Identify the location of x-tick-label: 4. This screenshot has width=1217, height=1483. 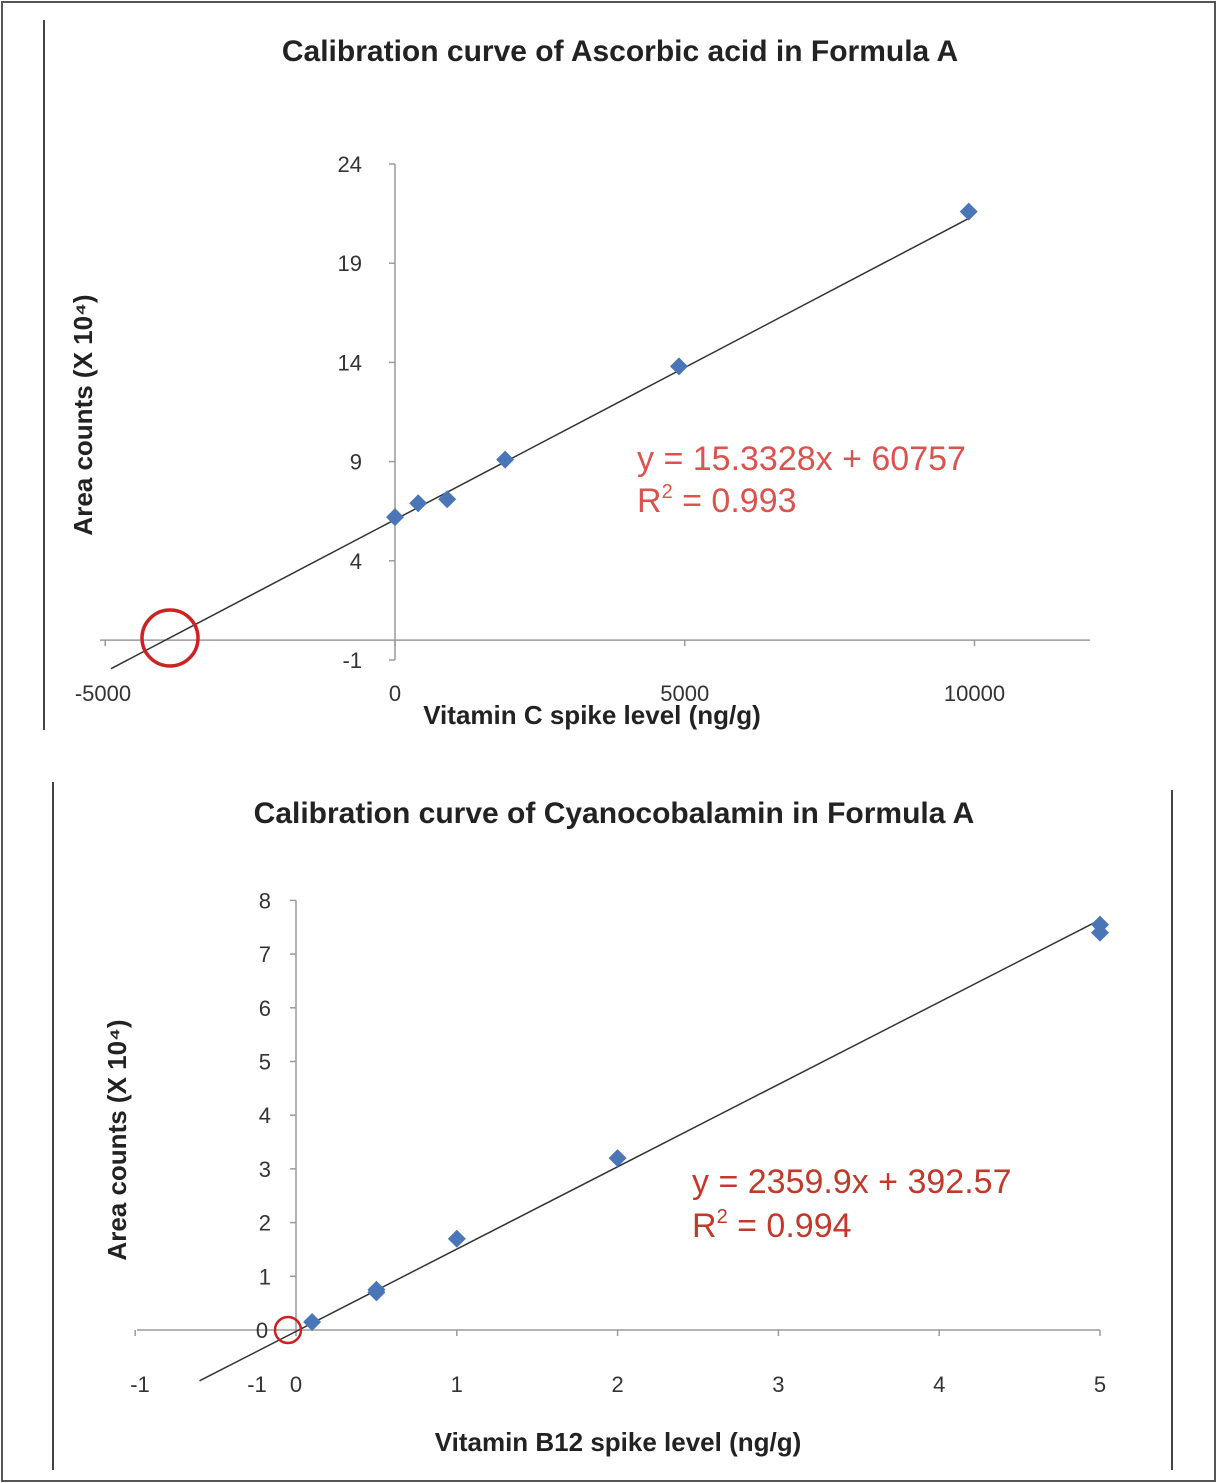
(939, 1384).